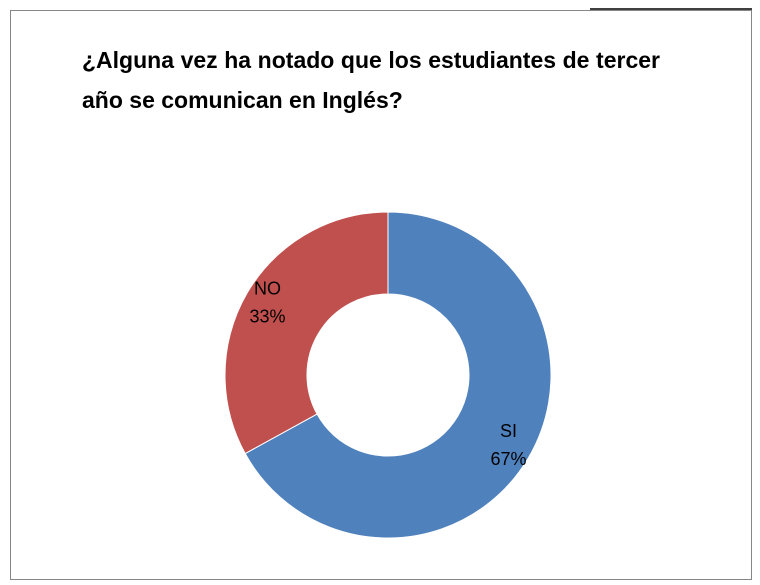  What do you see at coordinates (267, 316) in the screenshot?
I see `slice-value-label: 33%` at bounding box center [267, 316].